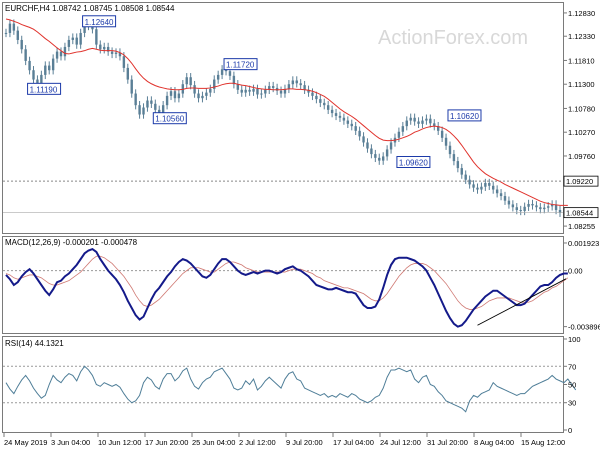 The height and width of the screenshot is (450, 600). What do you see at coordinates (572, 403) in the screenshot?
I see `rsi-y-tick-label: 30` at bounding box center [572, 403].